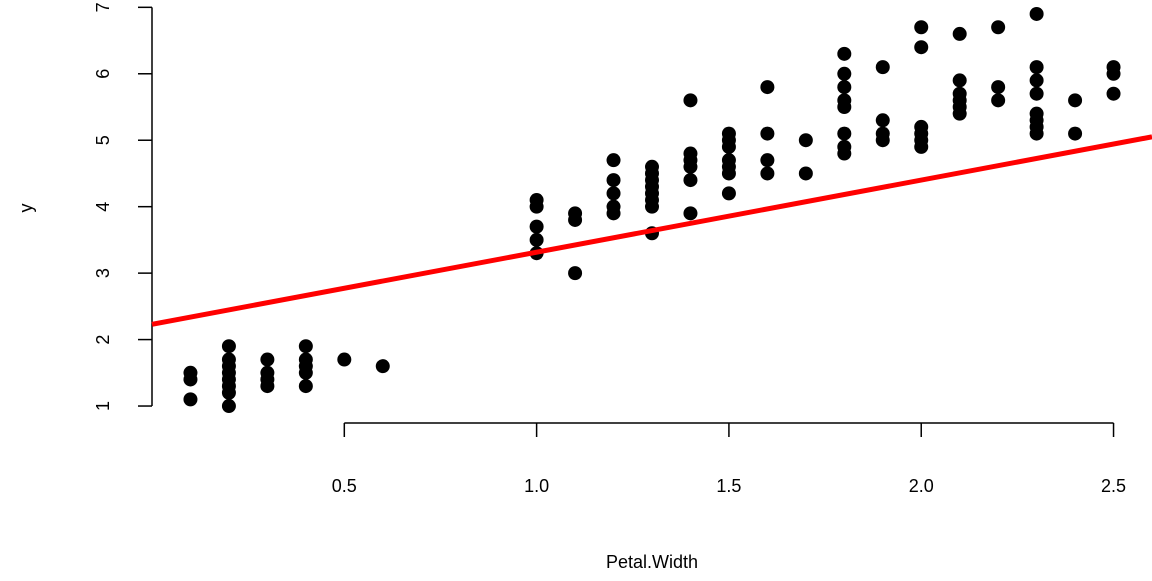  I want to click on y-tick-label: 2, so click(103, 340).